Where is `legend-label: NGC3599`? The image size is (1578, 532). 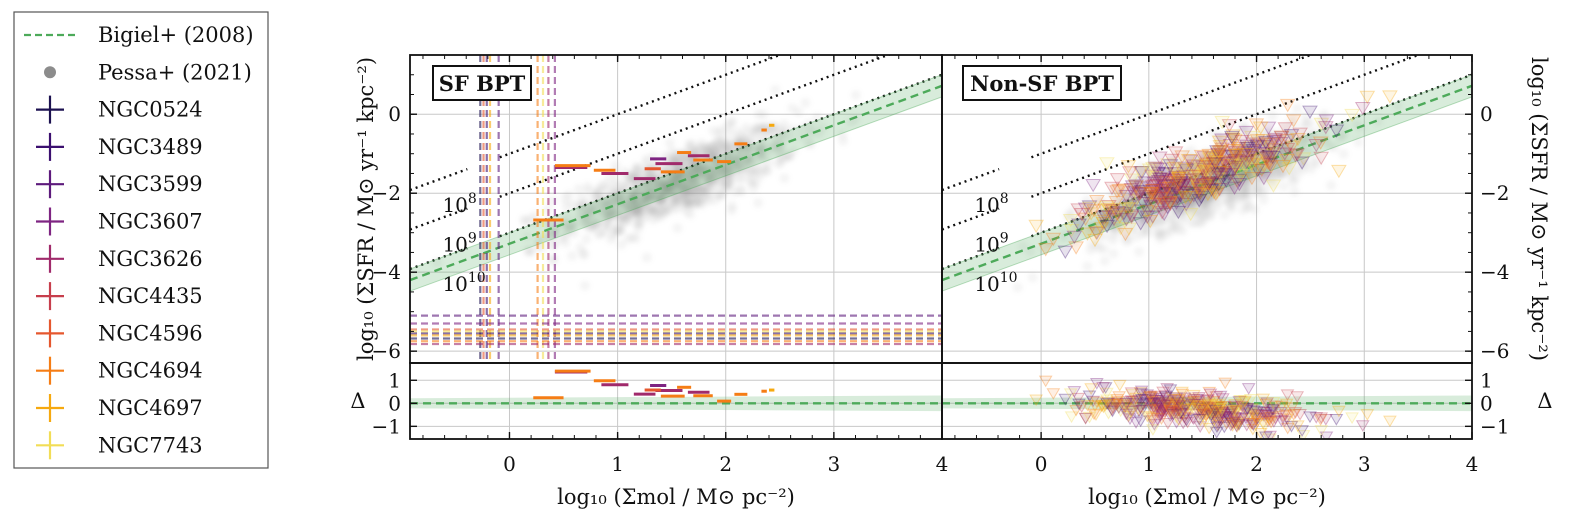
legend-label: NGC3599 is located at coordinates (150, 184).